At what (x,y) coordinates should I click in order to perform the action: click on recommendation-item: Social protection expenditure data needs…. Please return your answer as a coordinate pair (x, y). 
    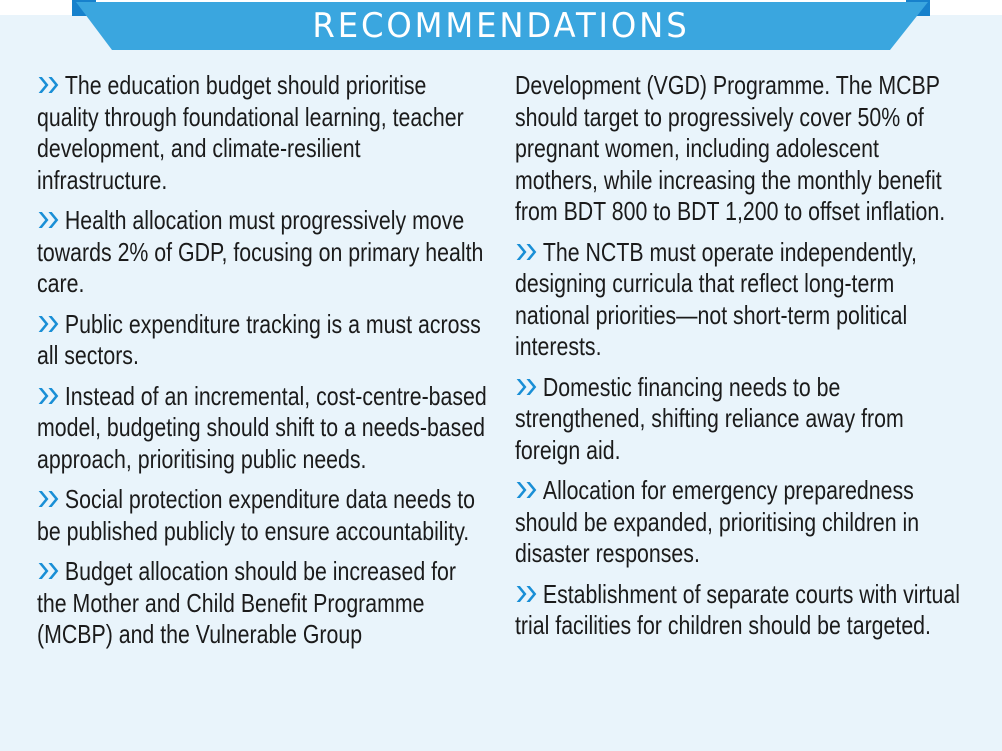
    Looking at the image, I should click on (262, 515).